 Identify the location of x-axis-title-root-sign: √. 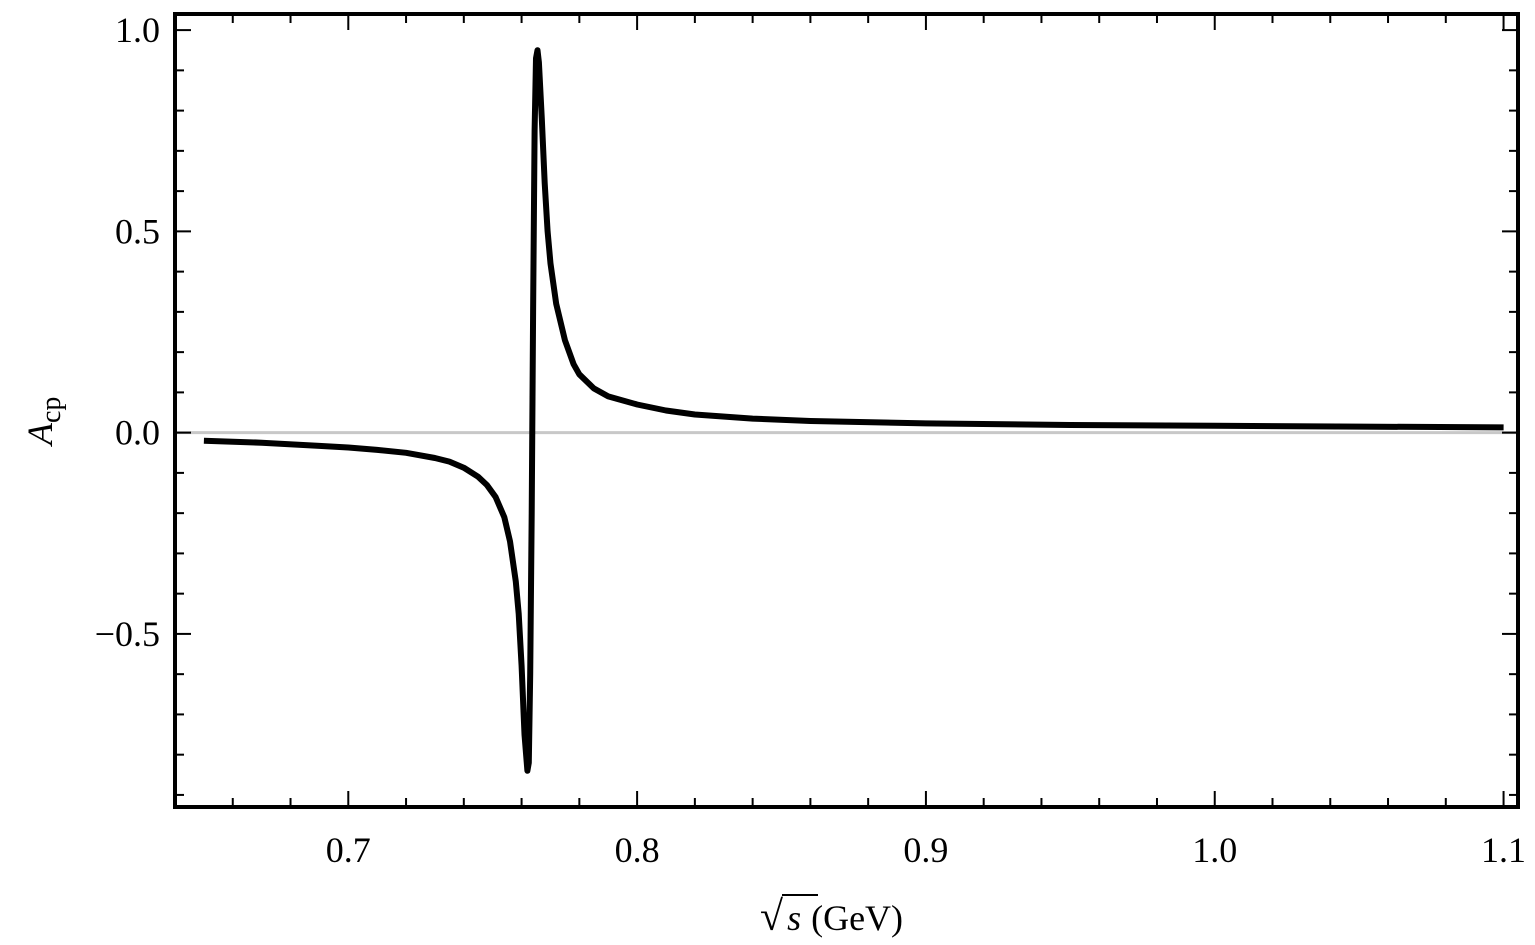
(772, 917).